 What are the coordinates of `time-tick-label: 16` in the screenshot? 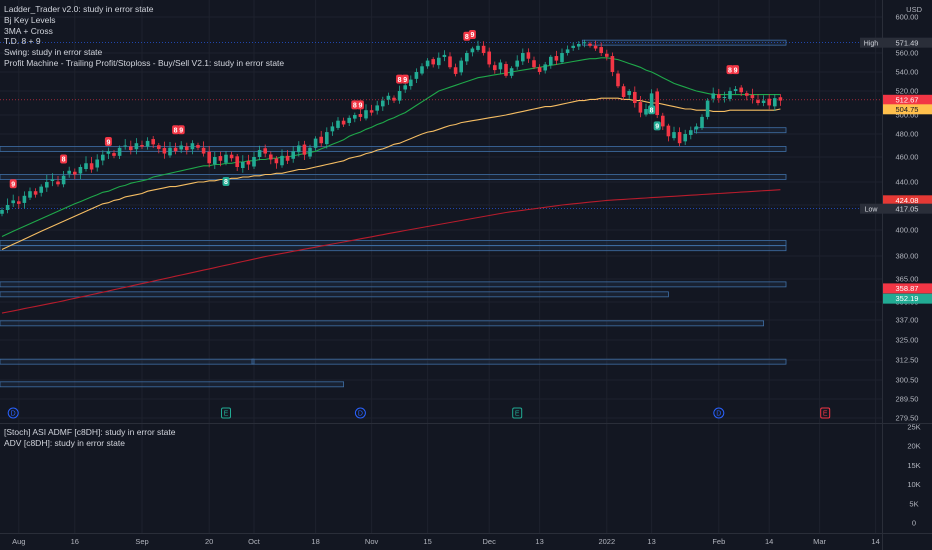 It's located at (75, 541).